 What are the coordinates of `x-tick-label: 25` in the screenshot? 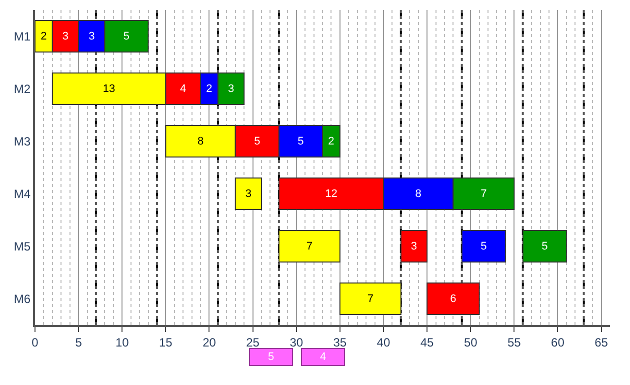 It's located at (253, 342).